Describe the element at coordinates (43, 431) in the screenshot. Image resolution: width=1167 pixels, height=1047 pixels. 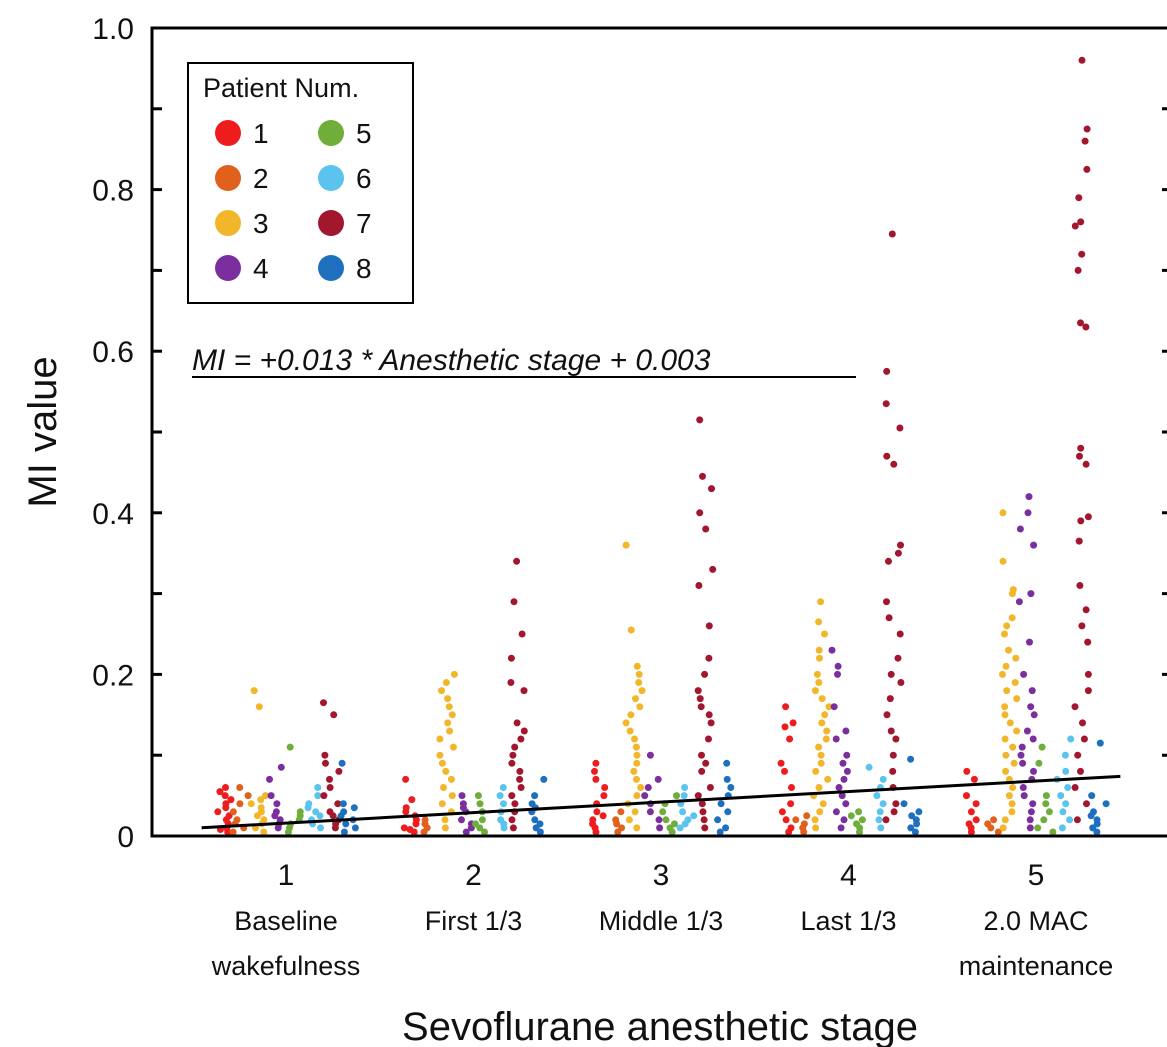
I see `y-axis-title: MI value` at that location.